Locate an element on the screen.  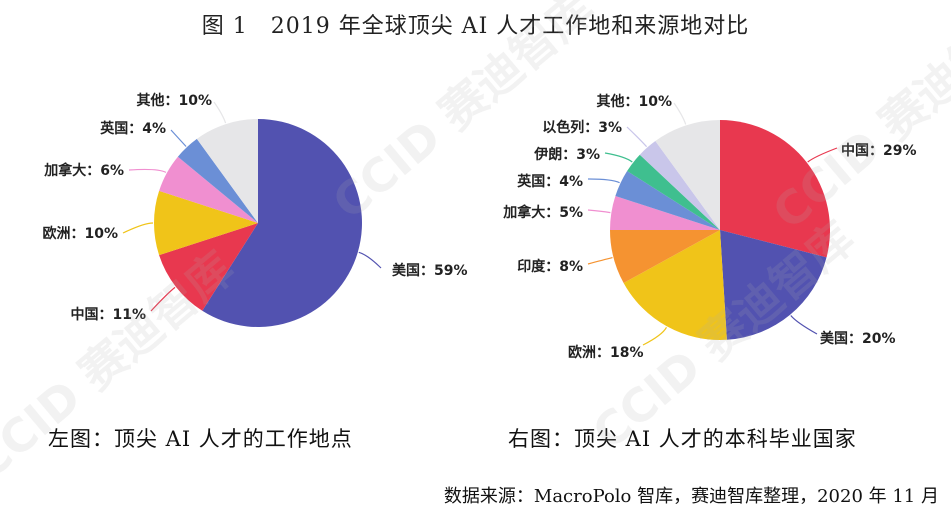
slice-label: 美国：59% is located at coordinates (430, 270).